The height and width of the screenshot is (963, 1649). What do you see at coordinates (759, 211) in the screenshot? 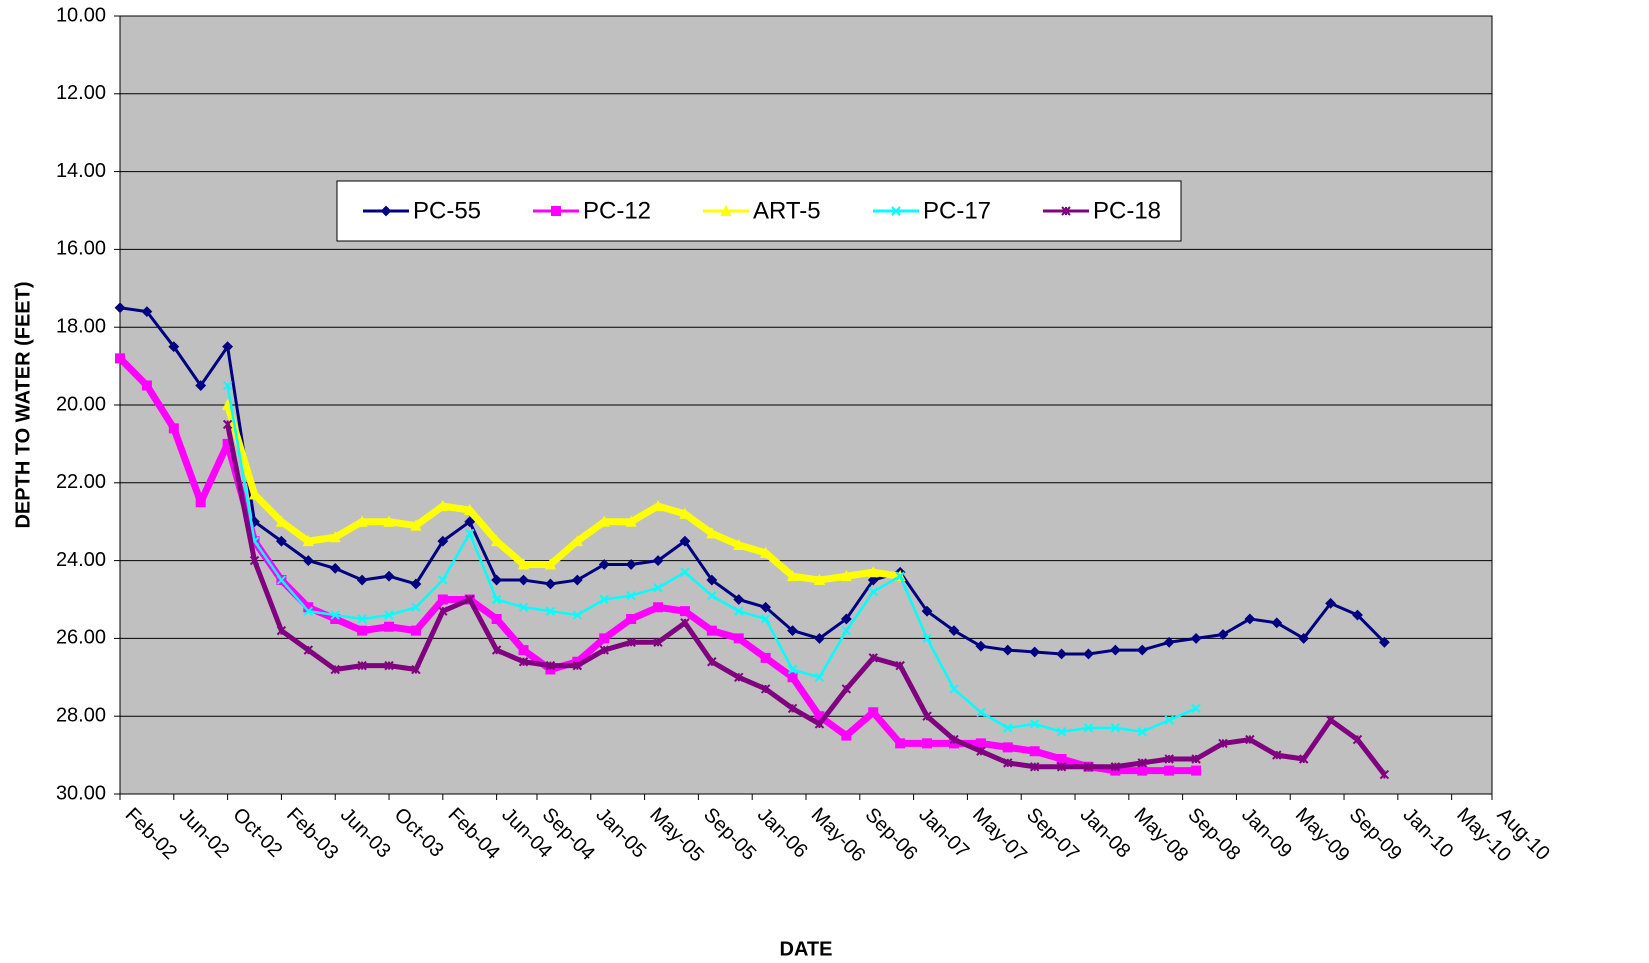
I see `legend-box` at bounding box center [759, 211].